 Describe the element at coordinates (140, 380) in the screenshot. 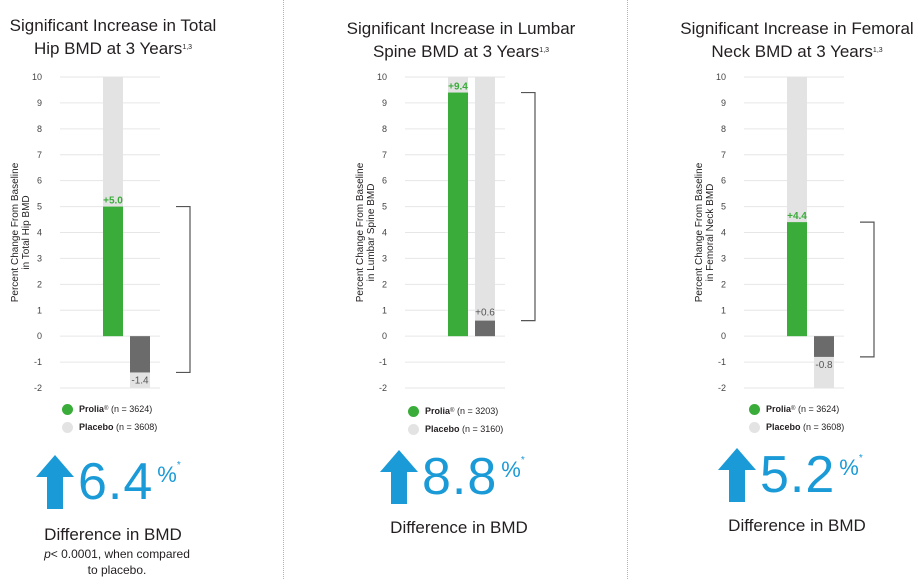

I see `placebo-data-label: -1.4` at that location.